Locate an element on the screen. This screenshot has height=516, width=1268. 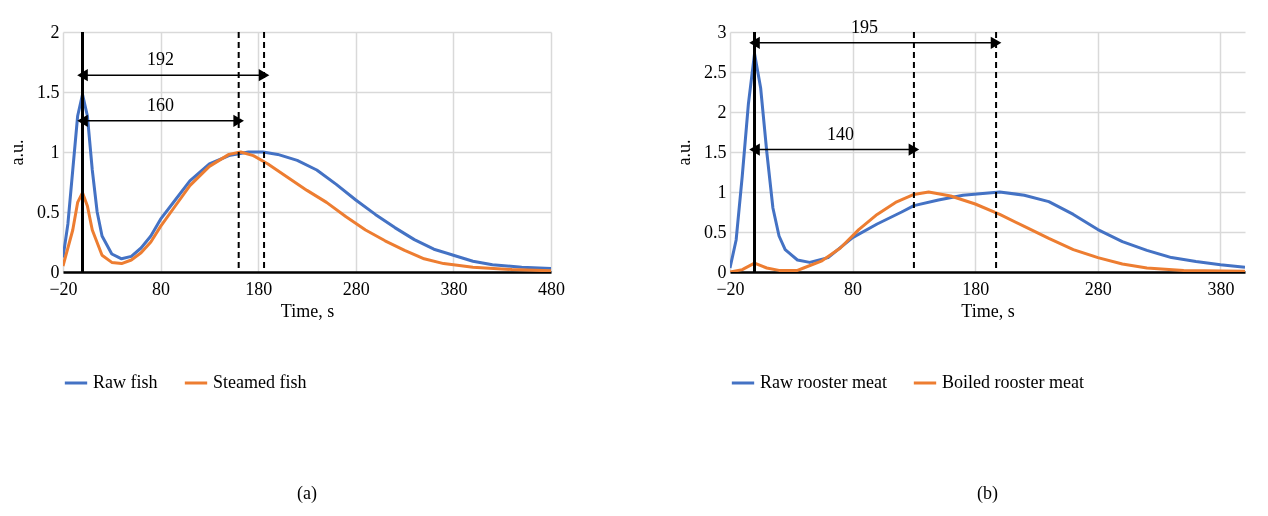
annotation: 140 is located at coordinates (841, 133).